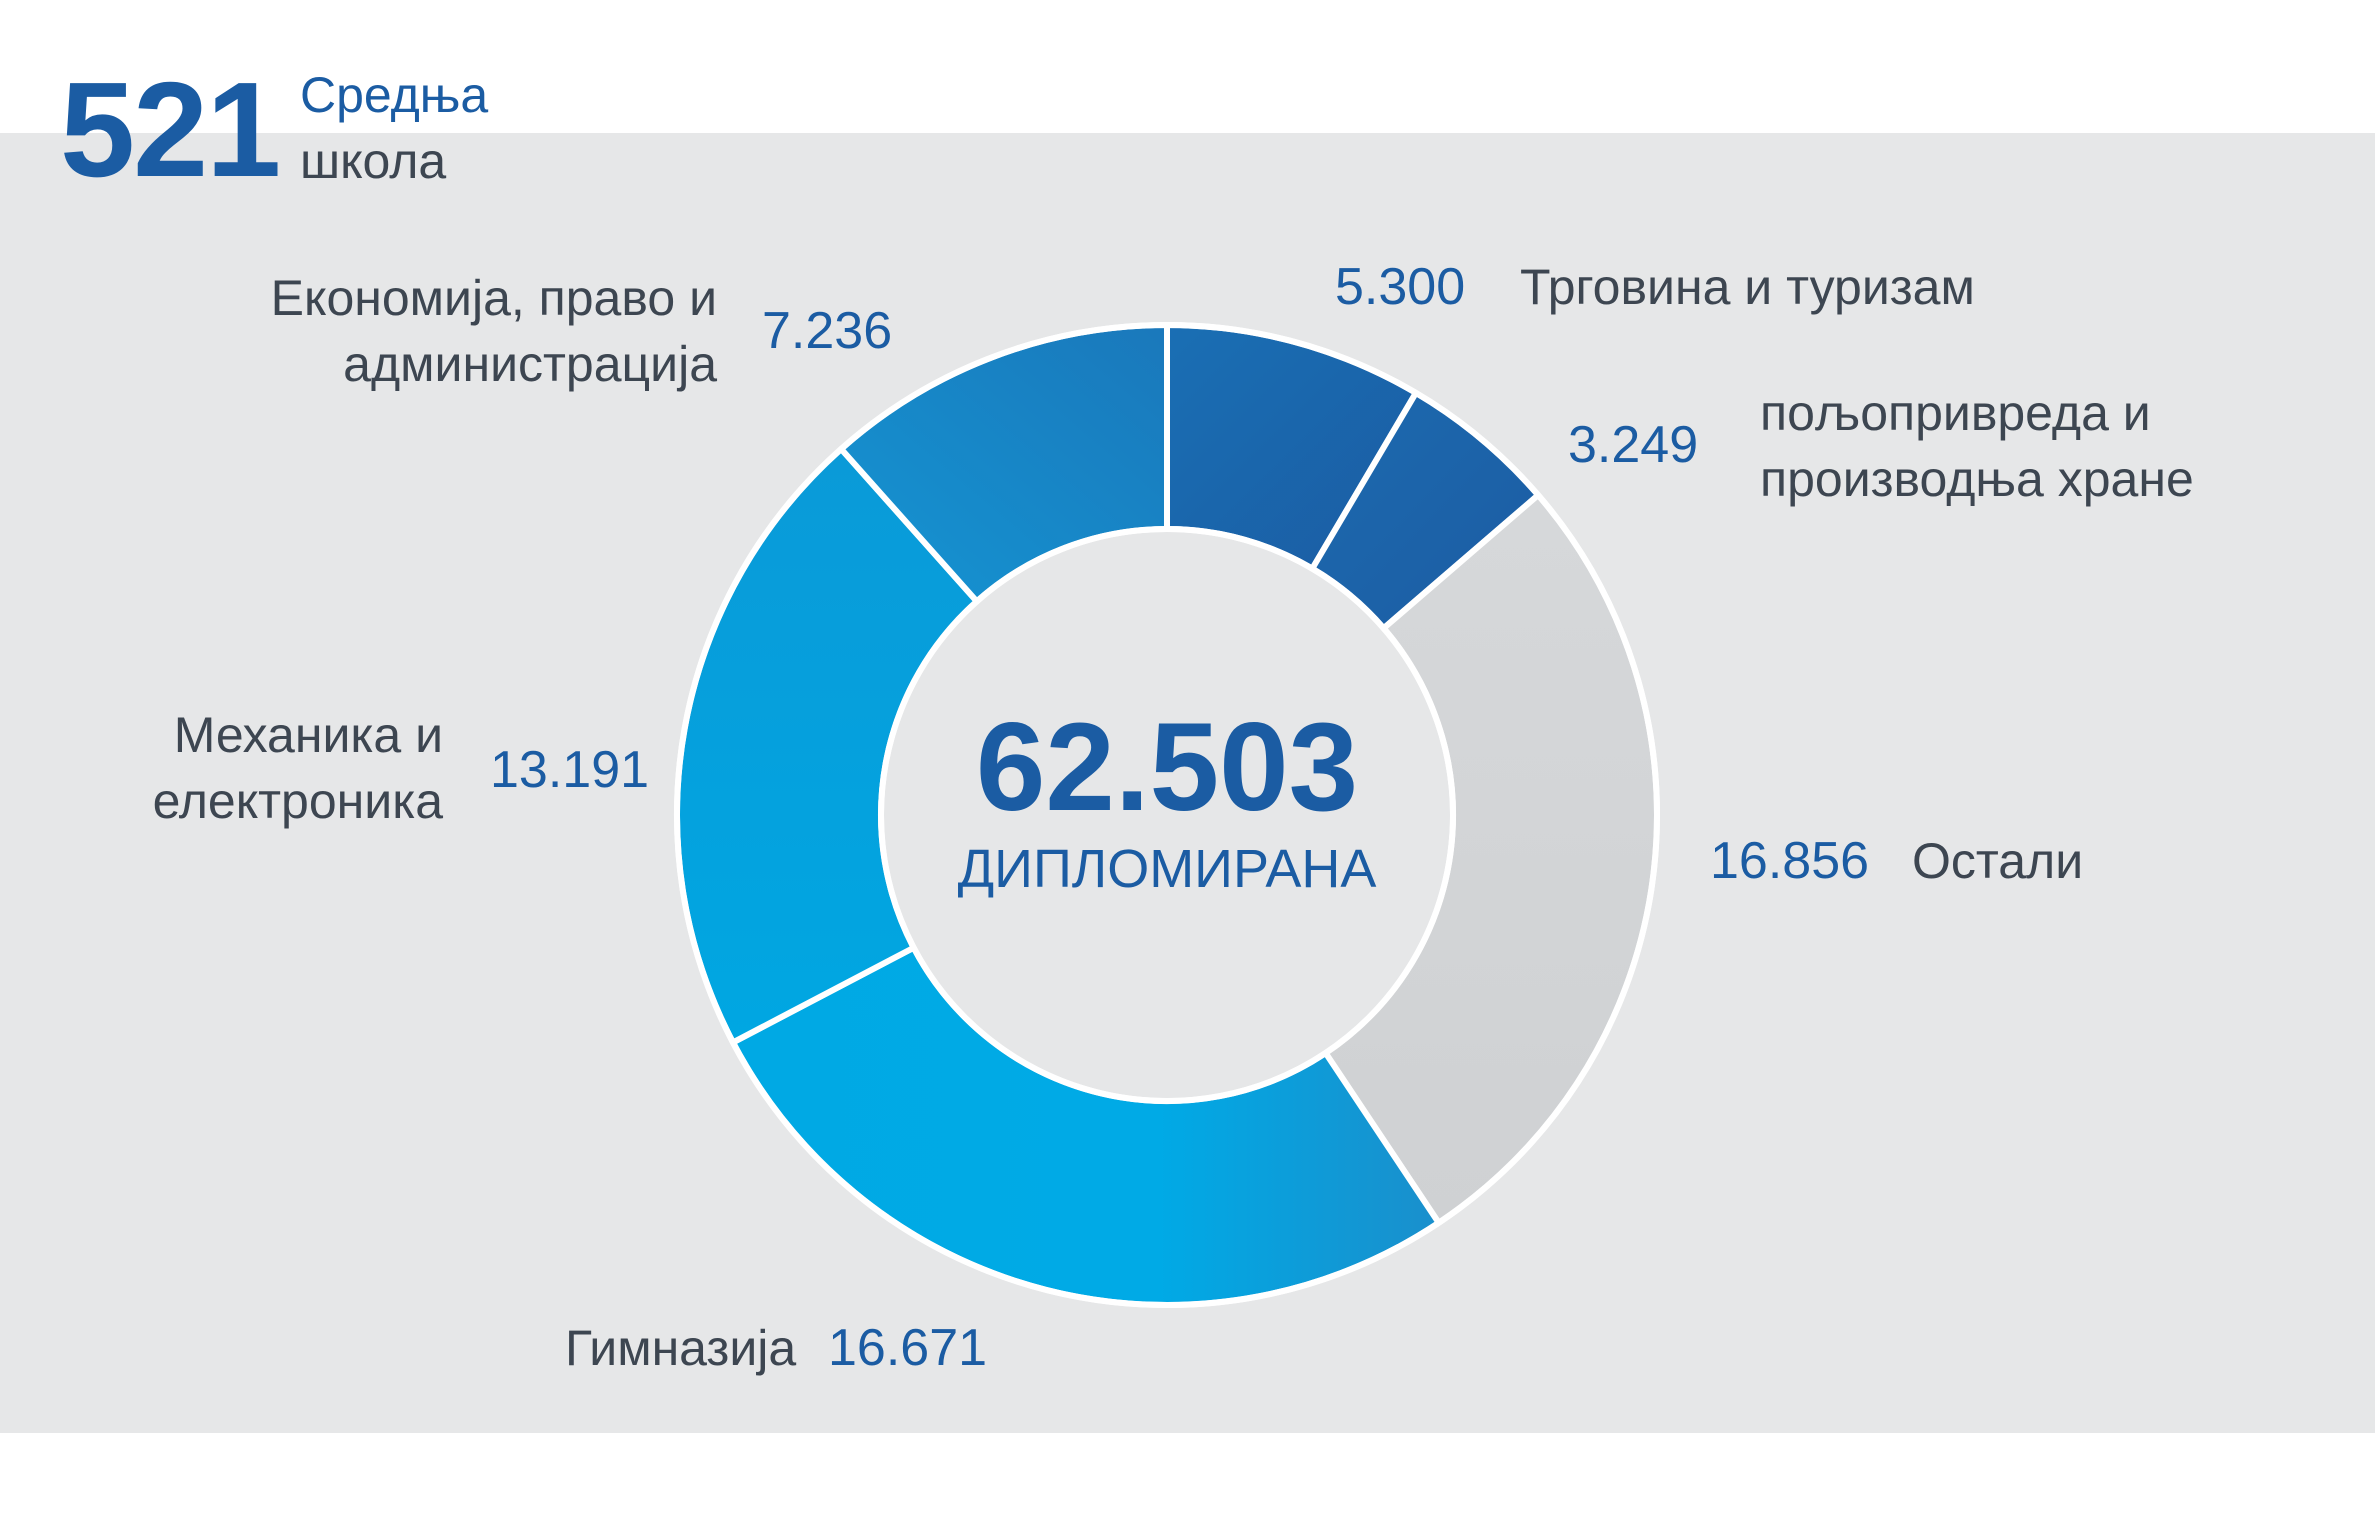 This screenshot has width=2375, height=1539. Describe the element at coordinates (308, 735) in the screenshot. I see `label-mechanics-line1: Механика и` at that location.